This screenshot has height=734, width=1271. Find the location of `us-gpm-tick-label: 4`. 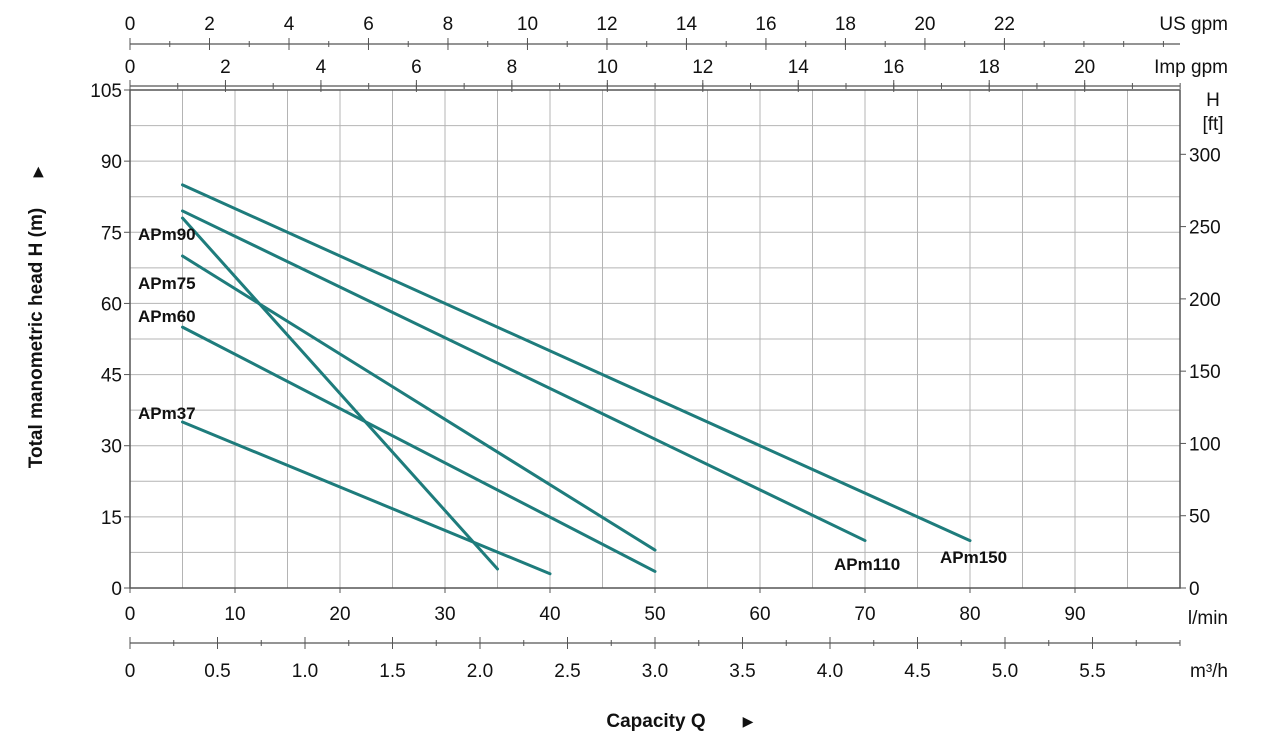

us-gpm-tick-label: 4 is located at coordinates (289, 24).